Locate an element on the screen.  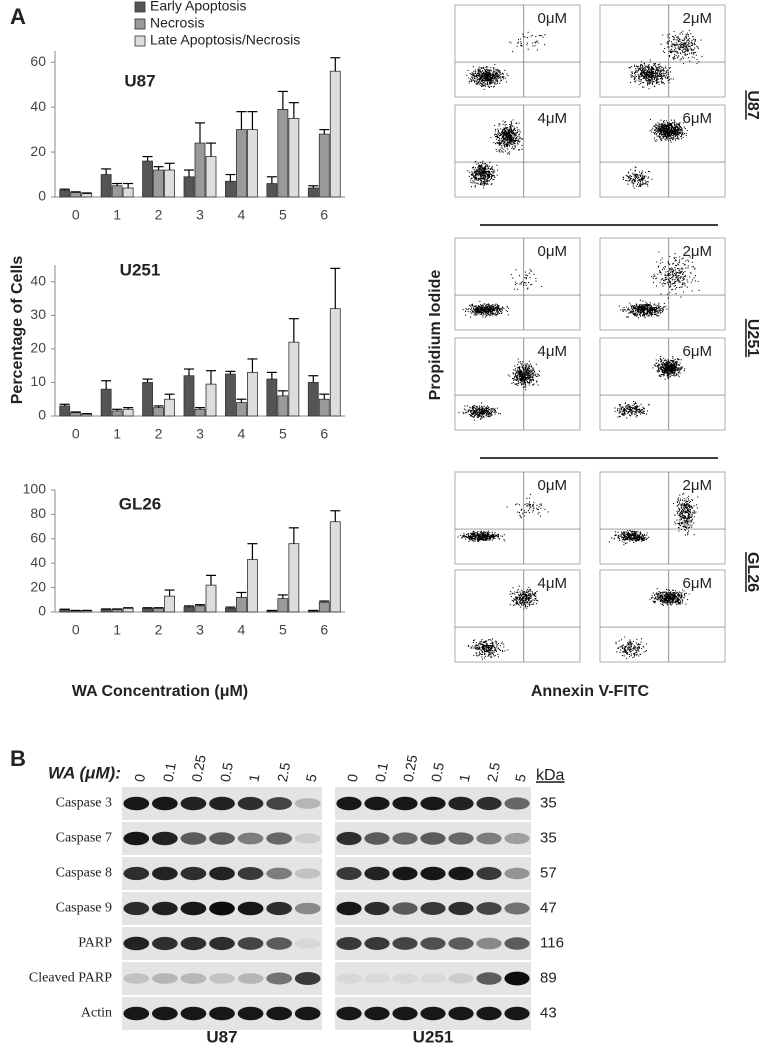
protein-label: PARP is located at coordinates (95, 943).